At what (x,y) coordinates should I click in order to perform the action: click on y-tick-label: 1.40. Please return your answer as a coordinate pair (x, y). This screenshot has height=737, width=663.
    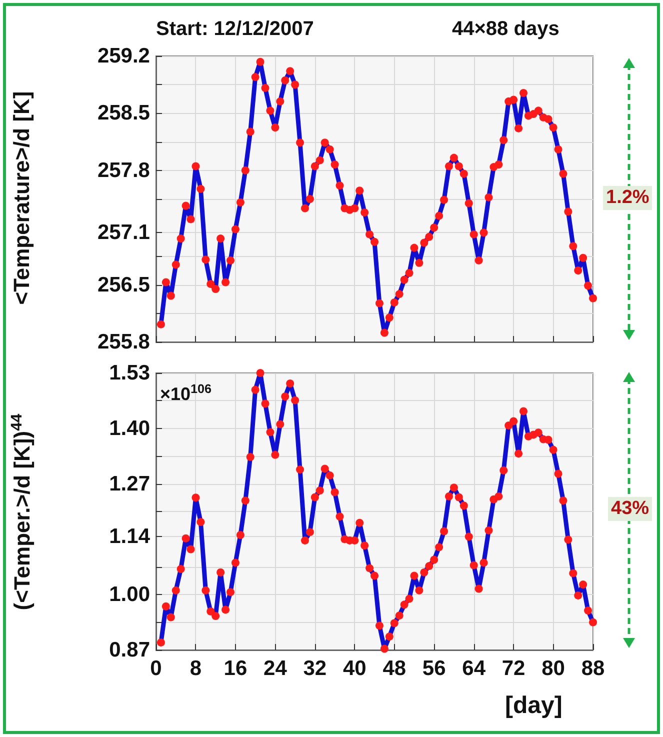
    Looking at the image, I should click on (129, 428).